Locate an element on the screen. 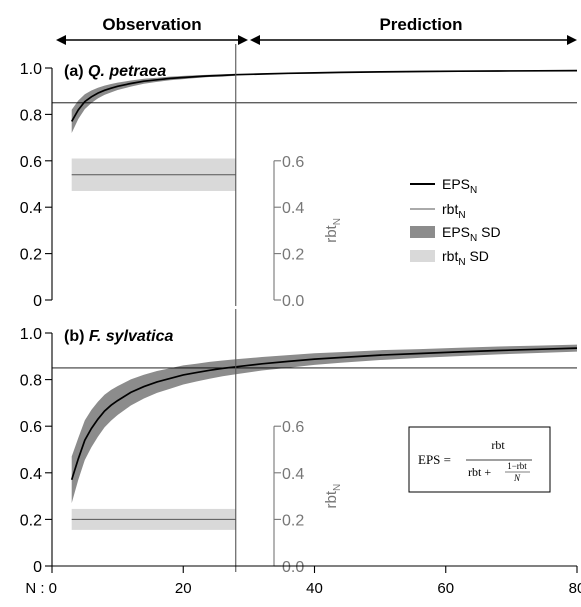 The image size is (581, 607). prediction-arrow-left-head is located at coordinates (255, 40).